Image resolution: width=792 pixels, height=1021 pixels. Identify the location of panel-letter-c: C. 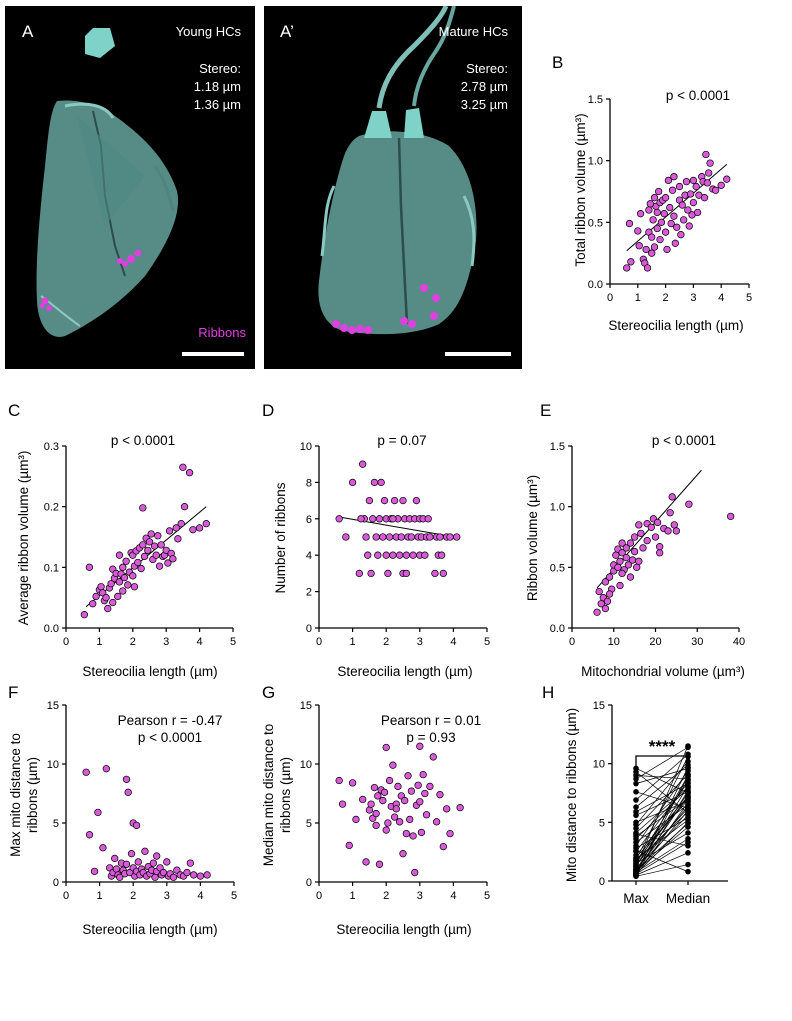
(14, 410).